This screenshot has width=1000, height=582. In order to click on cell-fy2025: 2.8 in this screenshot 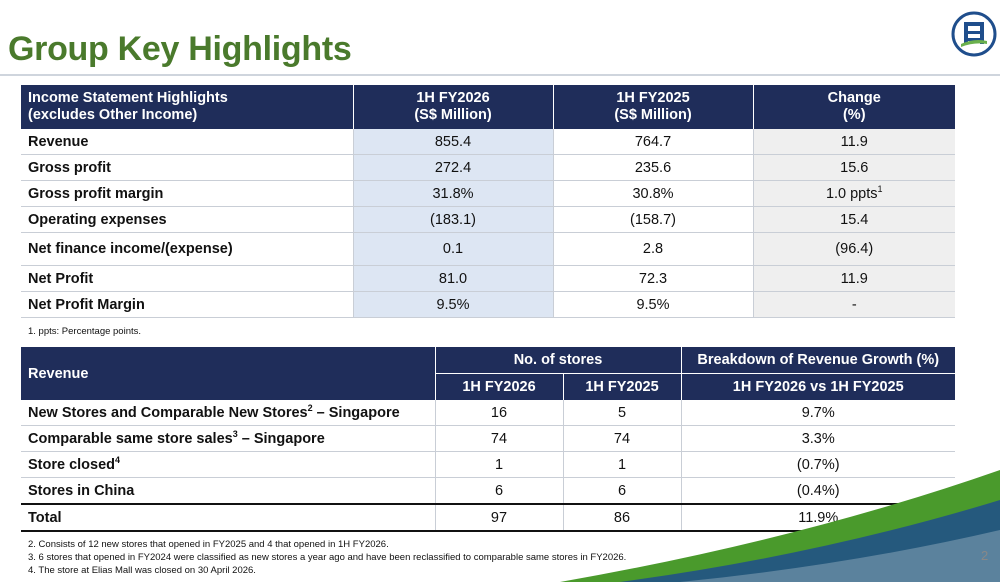, I will do `click(653, 249)`.